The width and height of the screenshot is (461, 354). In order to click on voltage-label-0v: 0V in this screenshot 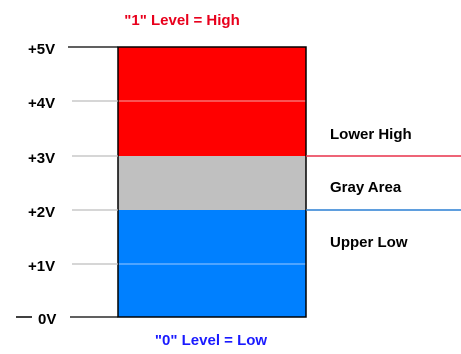, I will do `click(47, 319)`.